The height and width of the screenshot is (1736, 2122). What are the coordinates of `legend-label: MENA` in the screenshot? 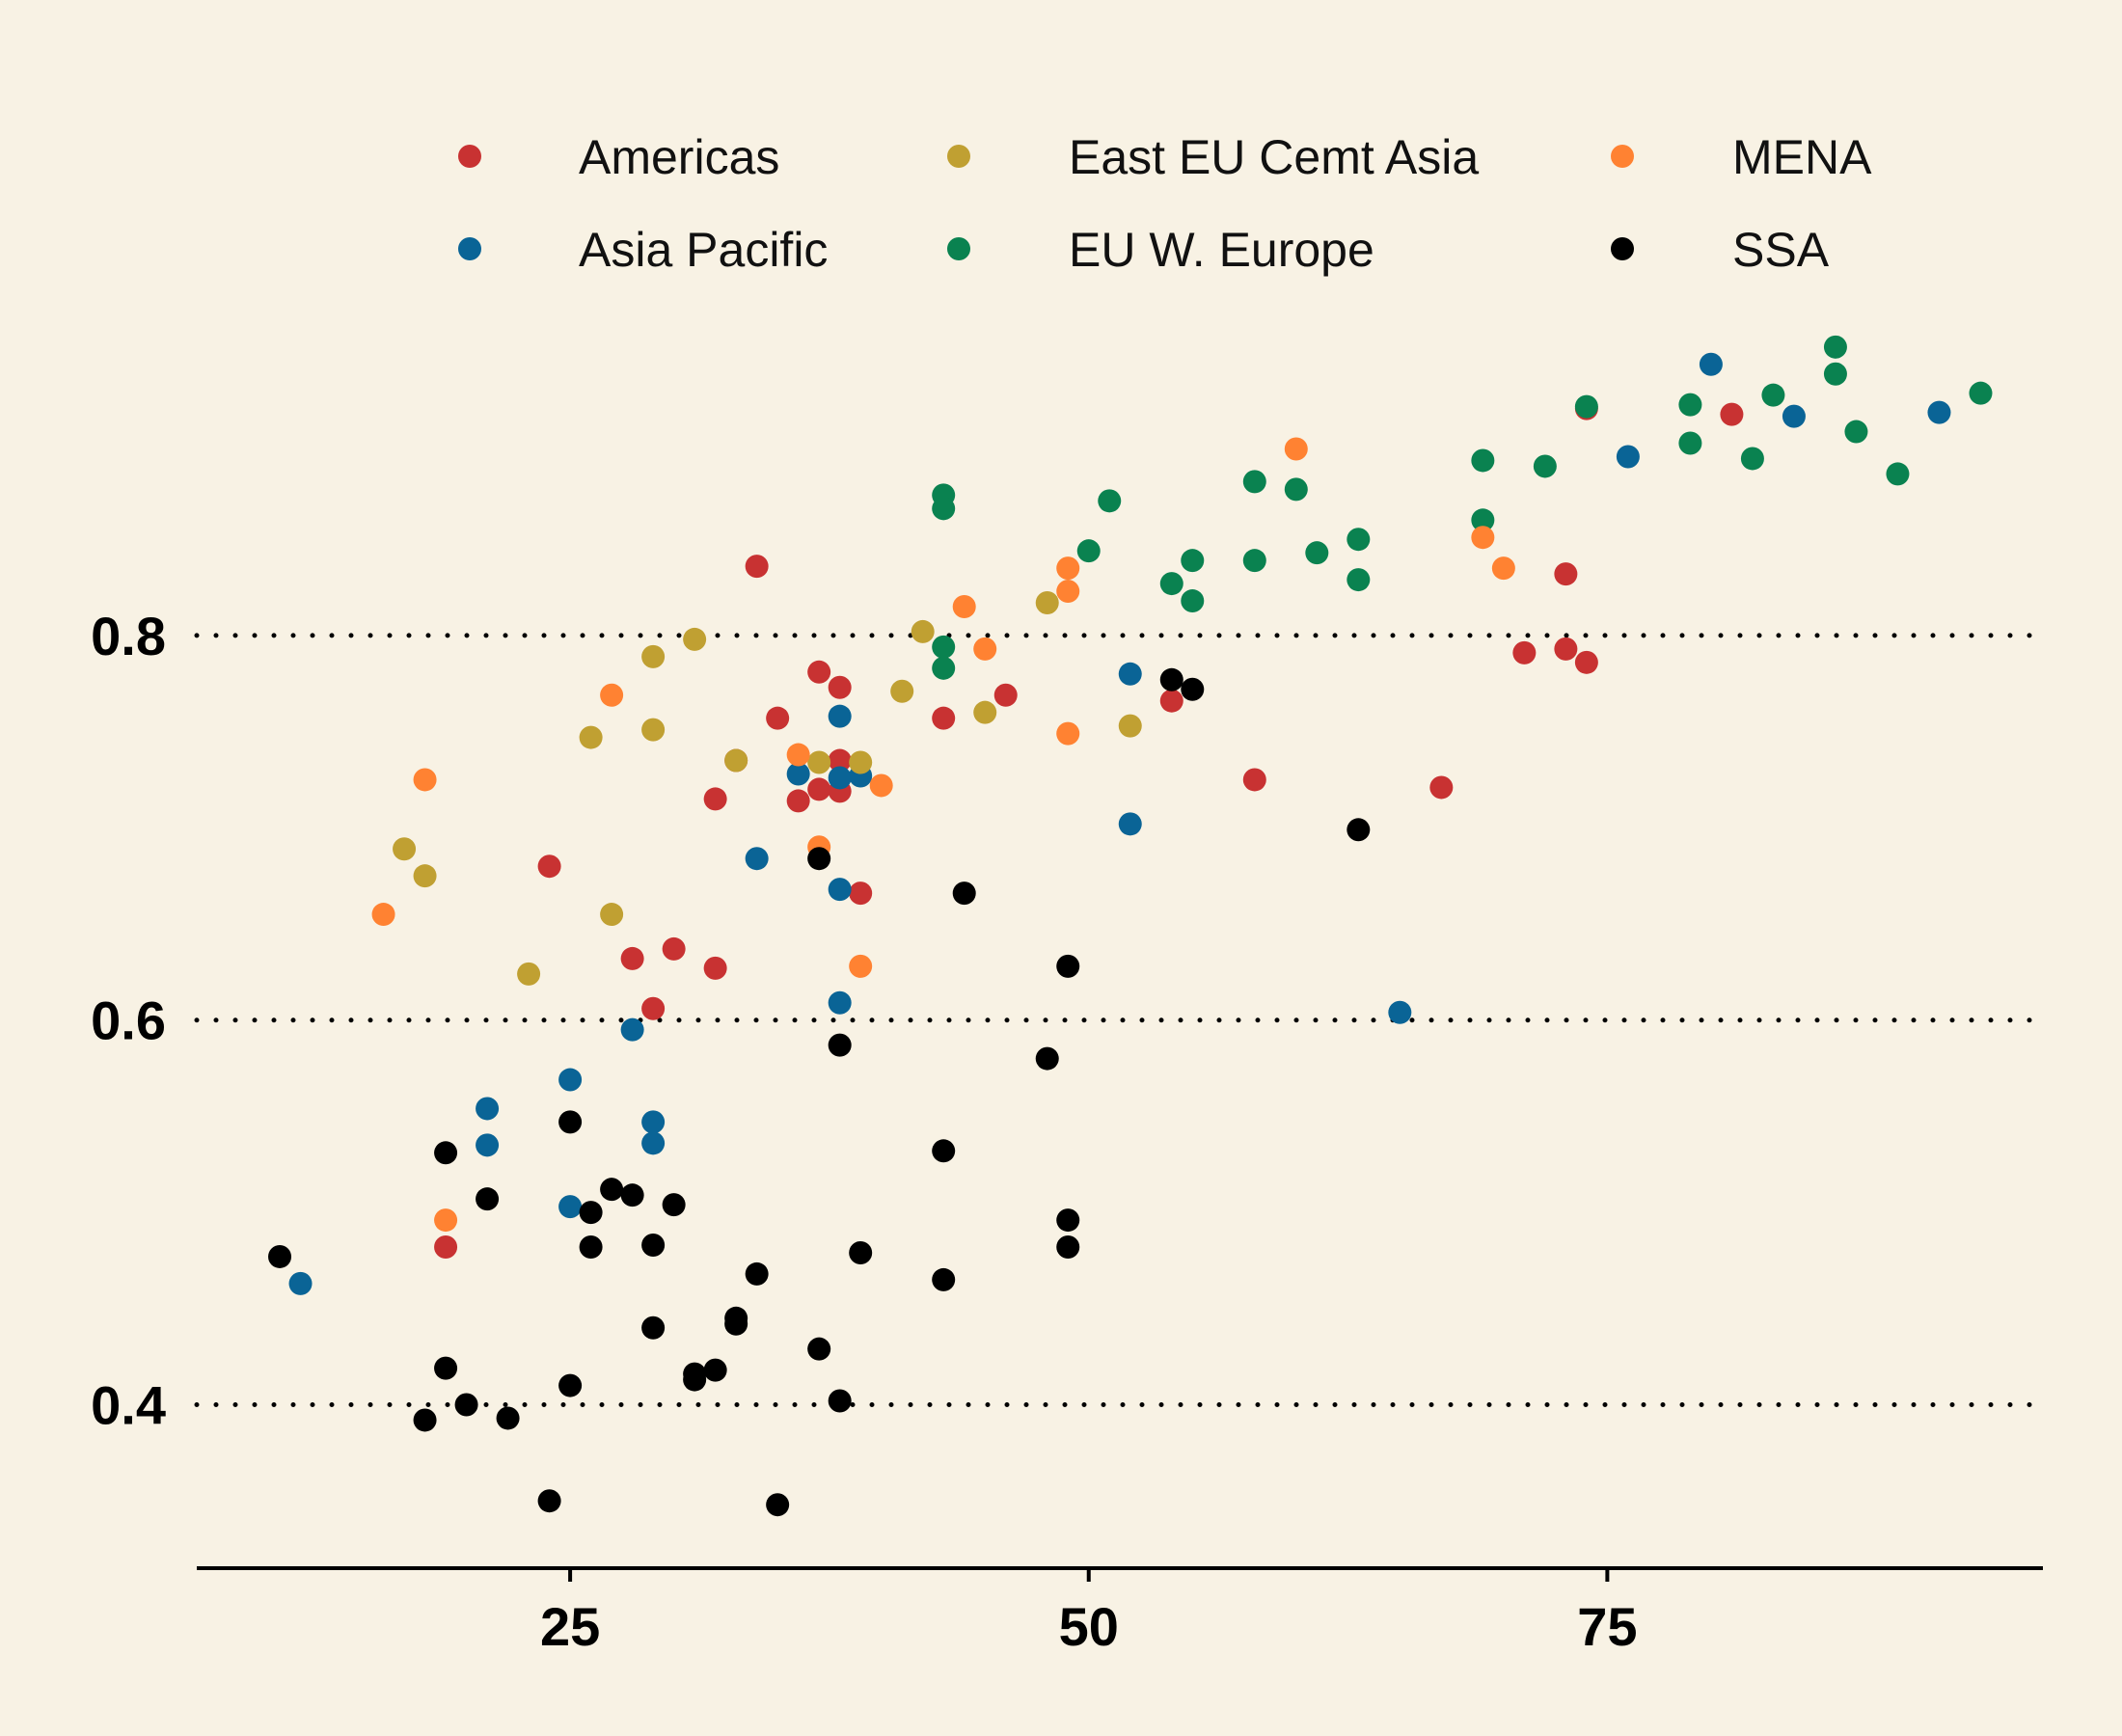 It's located at (1802, 157).